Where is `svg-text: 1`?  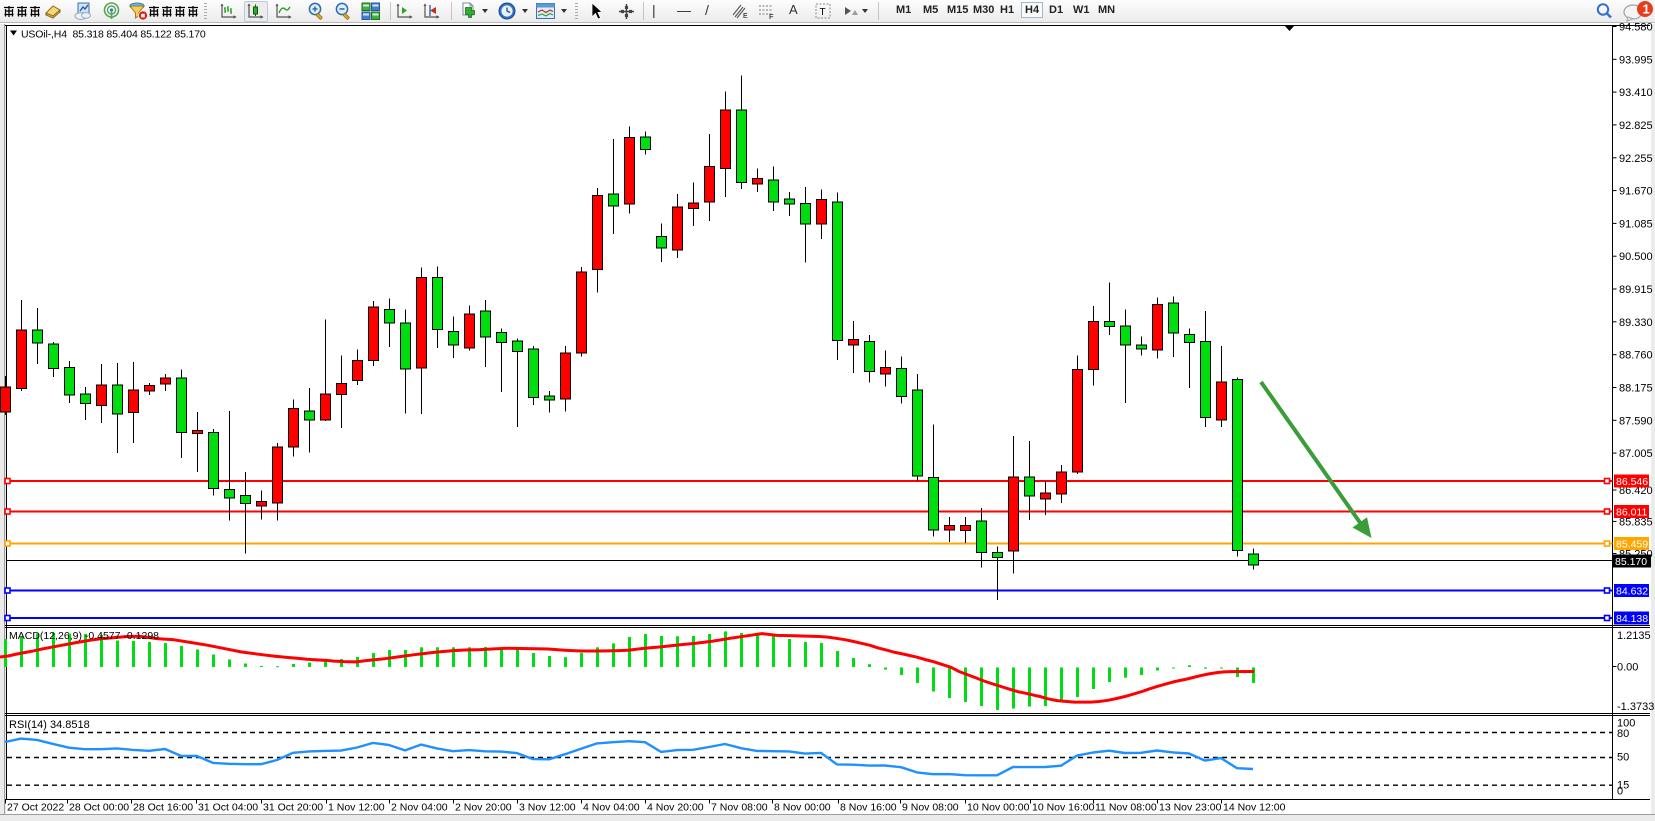 svg-text: 1 is located at coordinates (1646, 9).